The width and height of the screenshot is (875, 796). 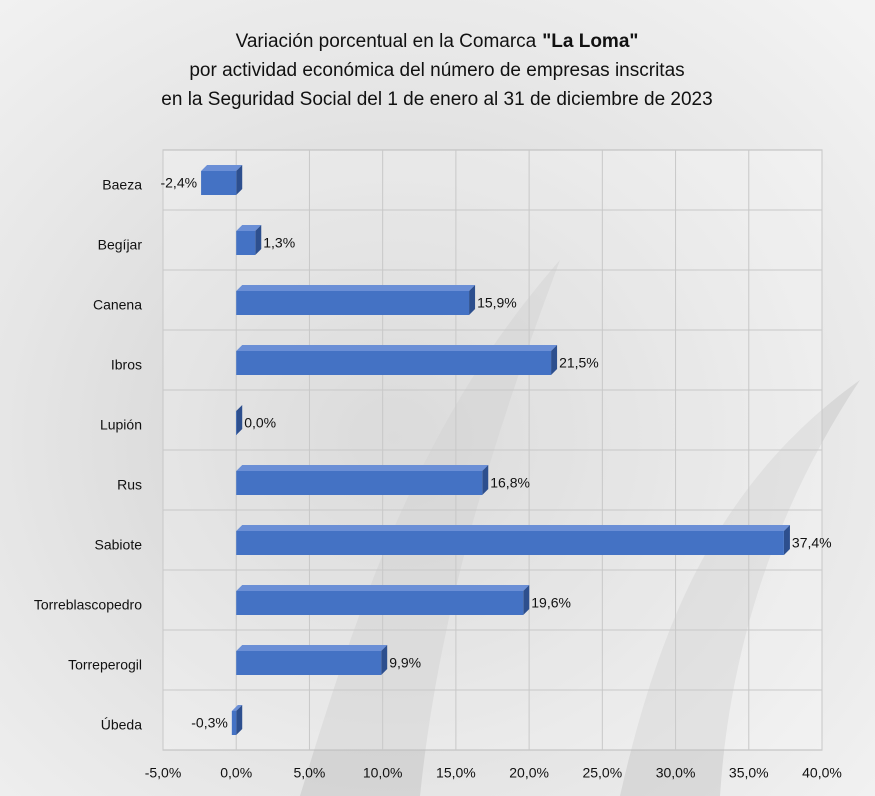 What do you see at coordinates (529, 773) in the screenshot?
I see `x-tick-label: 20,0%` at bounding box center [529, 773].